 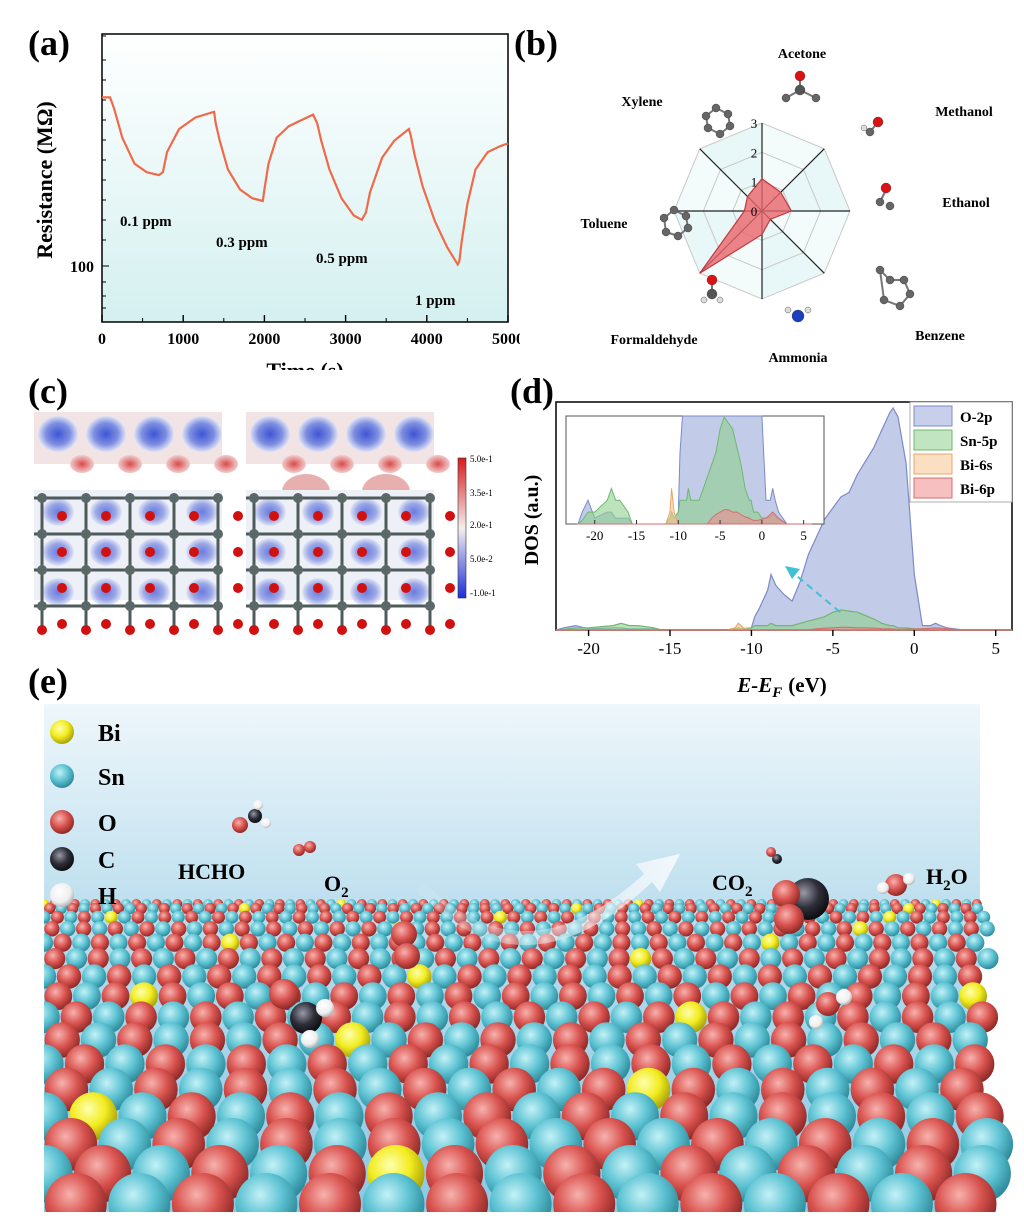 I want to click on y-axis-label-a: Resistance (MΩ), so click(x=44, y=180).